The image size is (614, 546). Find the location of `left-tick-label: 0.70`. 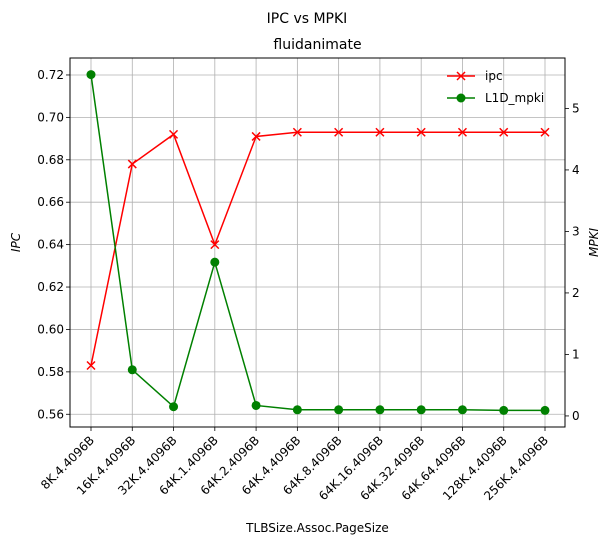

left-tick-label: 0.70 is located at coordinates (50, 117).